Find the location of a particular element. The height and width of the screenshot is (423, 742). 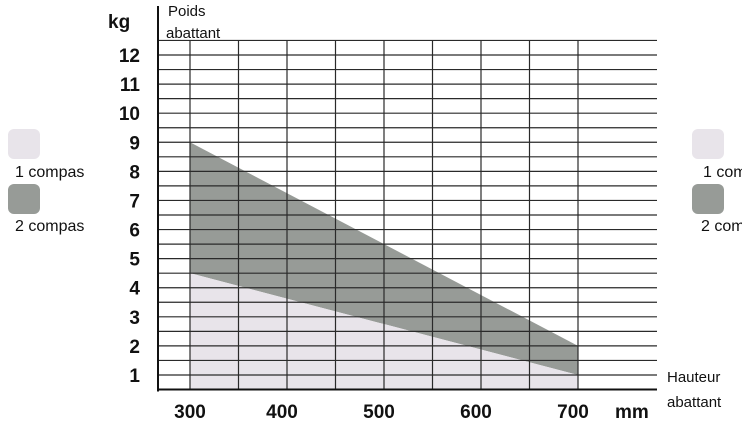

y-tick-label: 7 is located at coordinates (134, 201).